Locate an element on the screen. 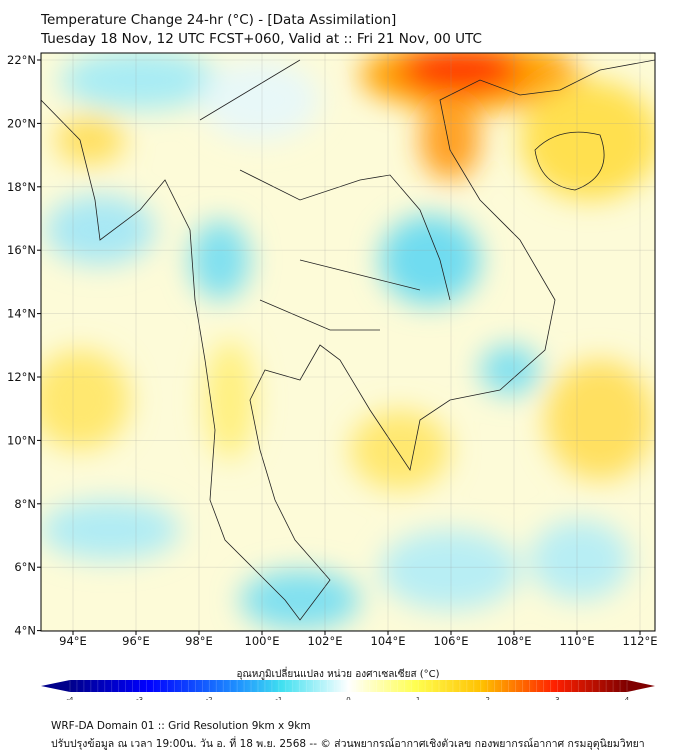  colorbar-tick-label: -4 is located at coordinates (71, 698).